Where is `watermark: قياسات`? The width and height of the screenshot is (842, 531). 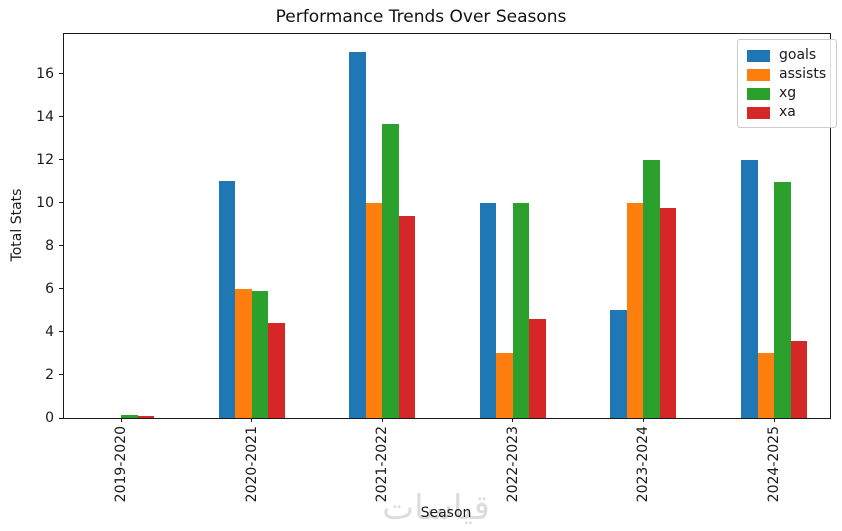
watermark: قياسات is located at coordinates (436, 508).